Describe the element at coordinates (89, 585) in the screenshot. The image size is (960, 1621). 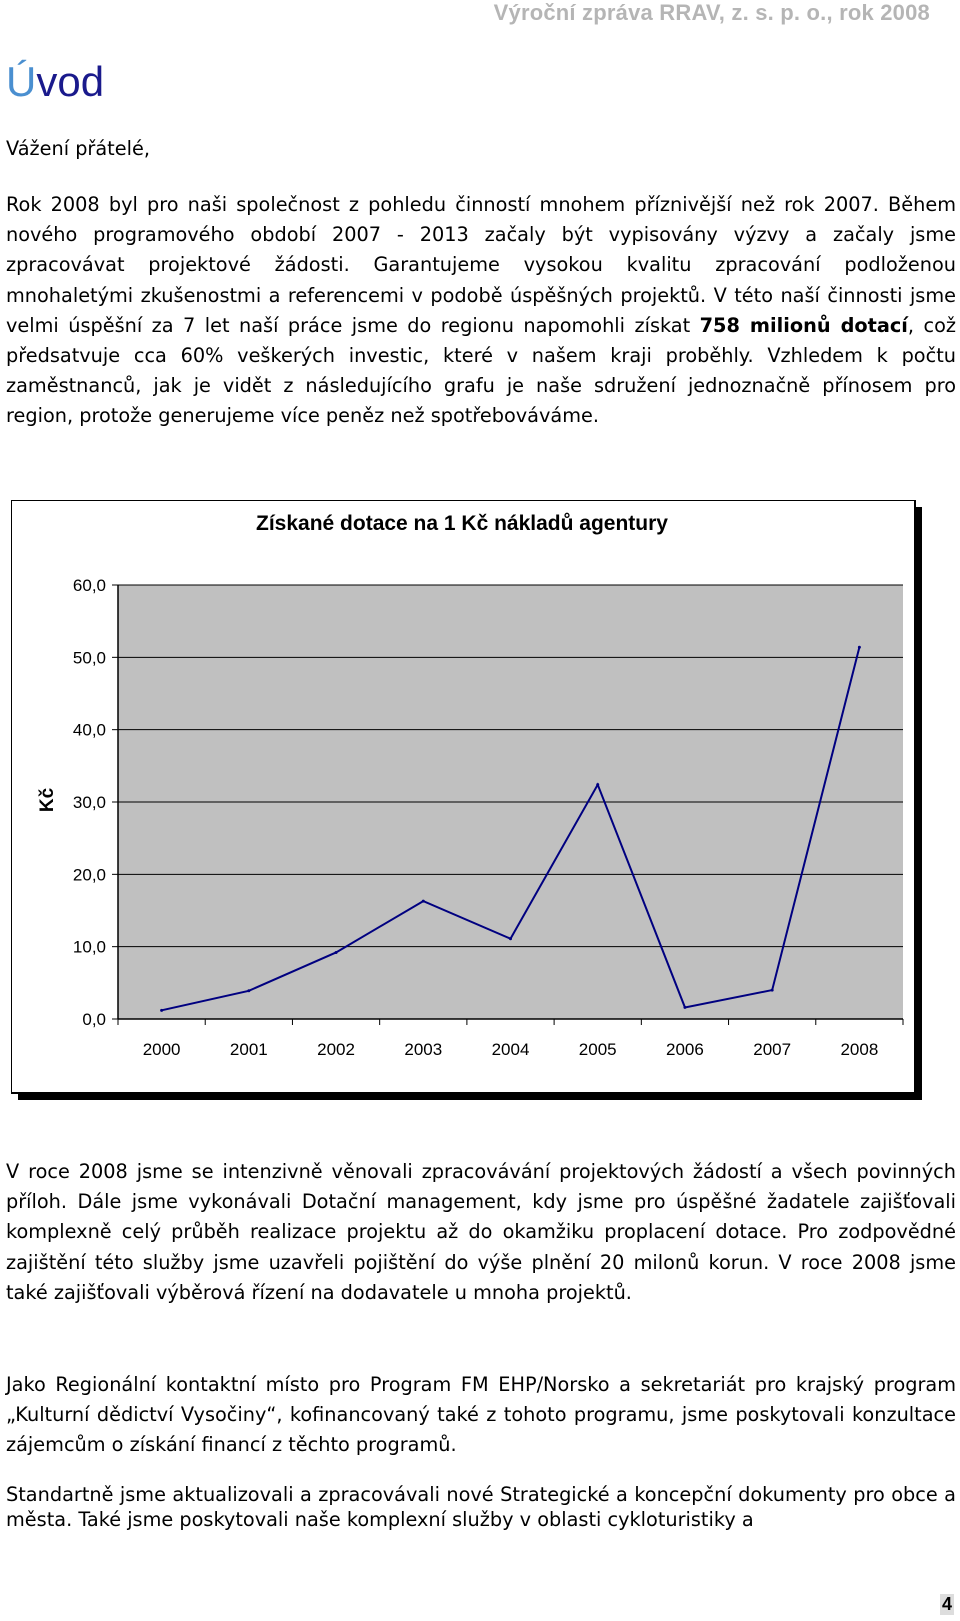
I see `y-tick-label: 60,0` at that location.